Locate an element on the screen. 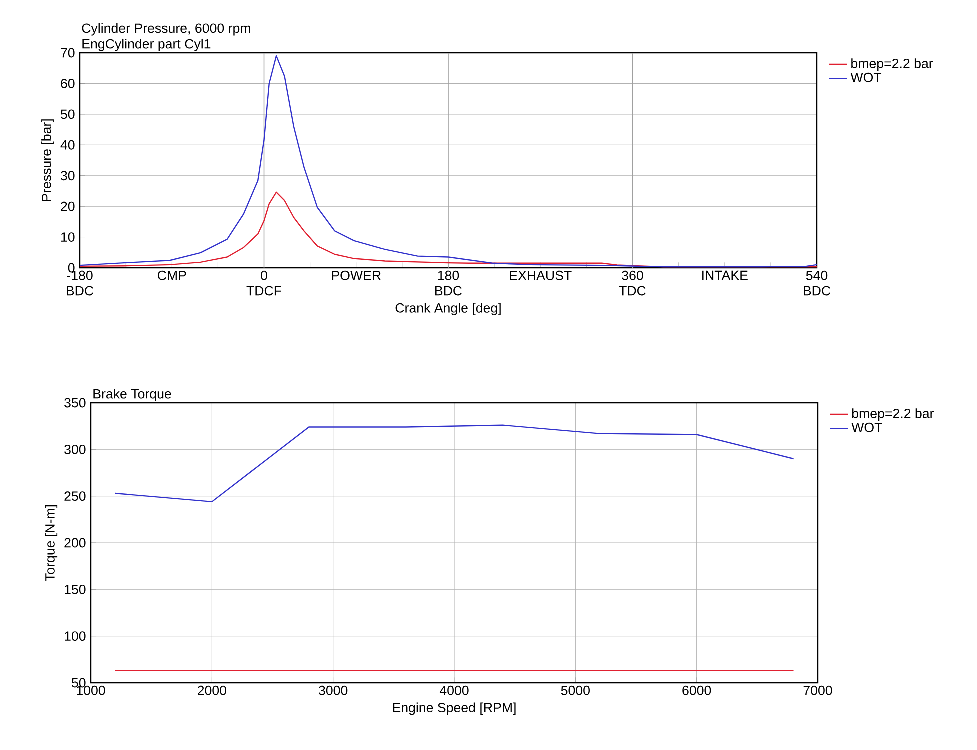 The height and width of the screenshot is (750, 977). x-tick-label: INTAKE is located at coordinates (725, 275).